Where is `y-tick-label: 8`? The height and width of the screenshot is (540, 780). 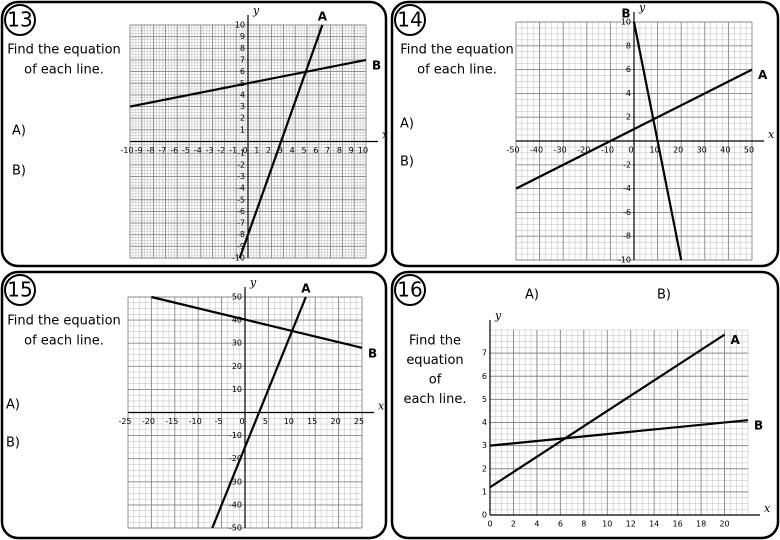 y-tick-label: 8 is located at coordinates (242, 48).